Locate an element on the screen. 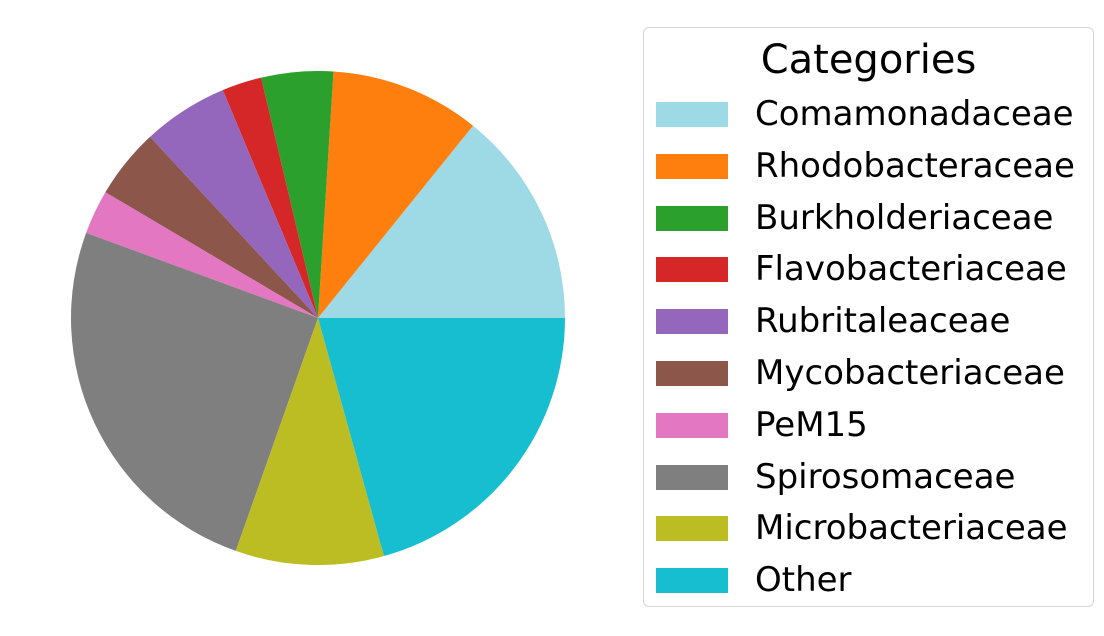  legend-item: Microbacteriaceae is located at coordinates (871, 528).